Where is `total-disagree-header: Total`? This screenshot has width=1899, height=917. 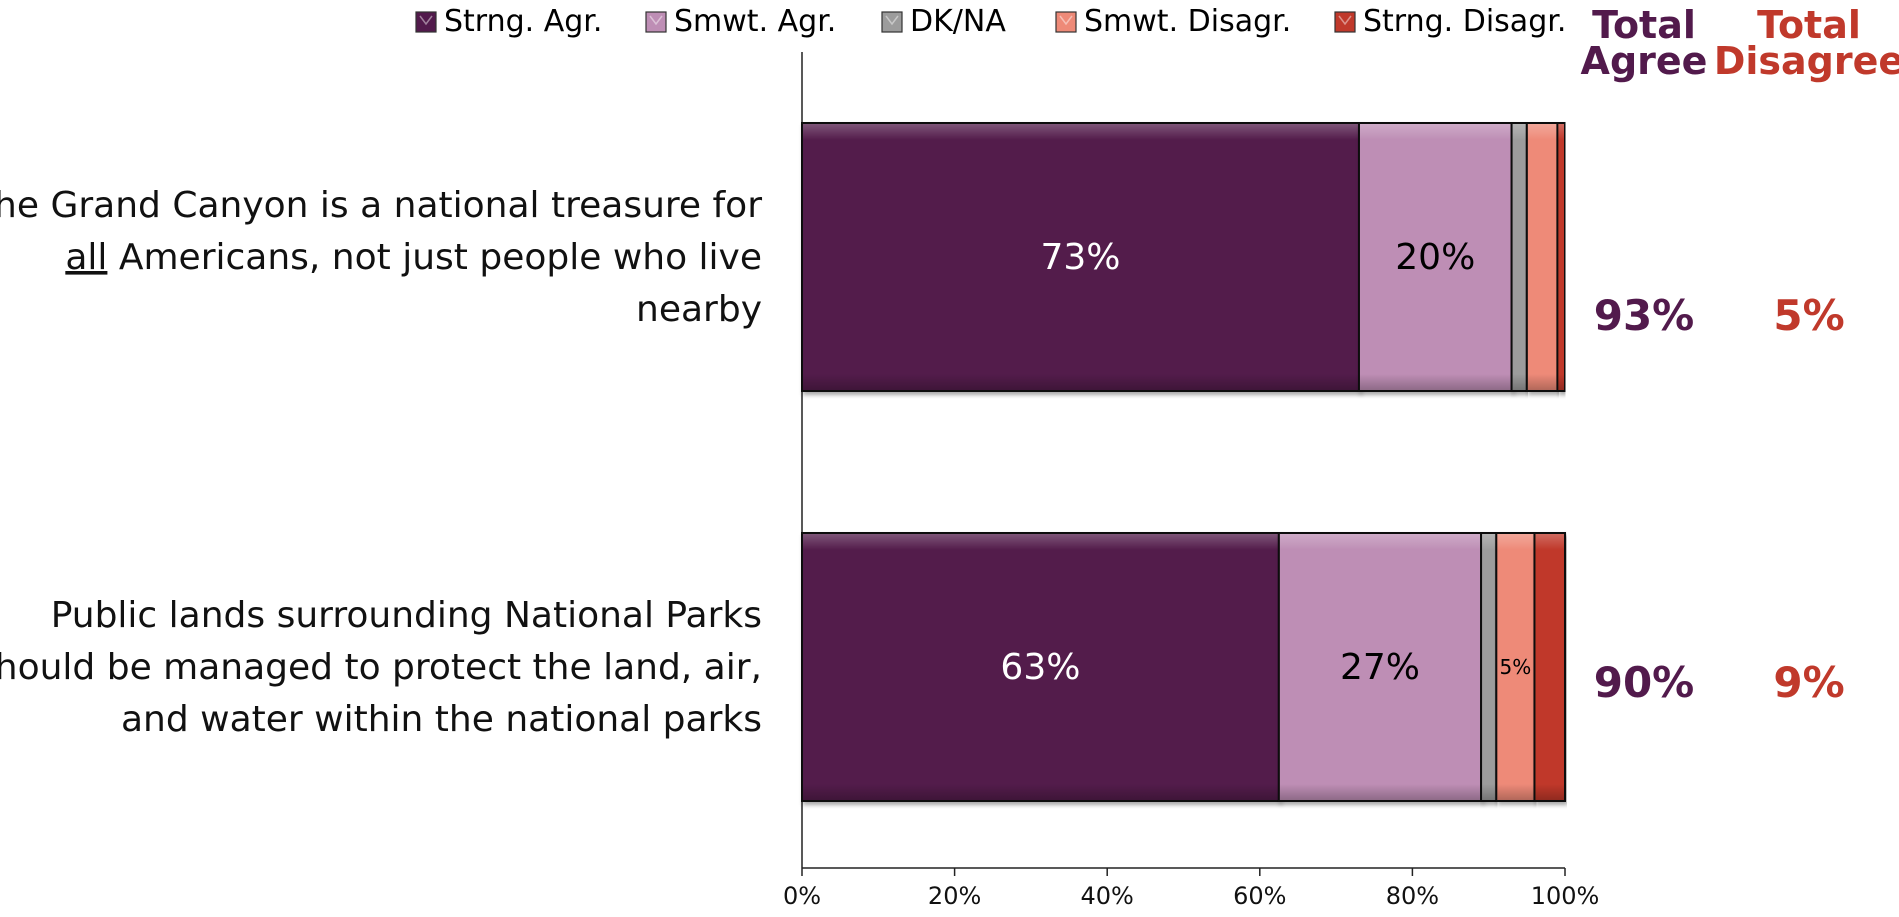
total-disagree-header: Total is located at coordinates (1809, 25).